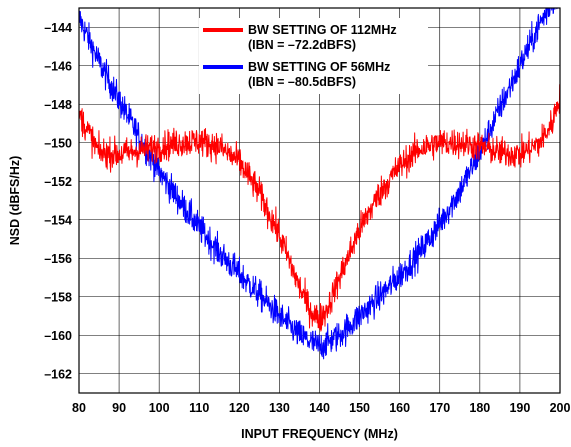  Describe the element at coordinates (58, 220) in the screenshot. I see `y-tick-label: –154` at that location.